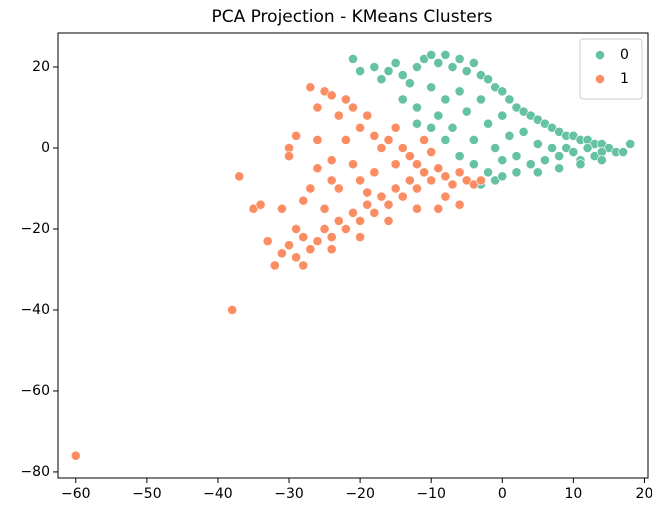  Describe the element at coordinates (41, 67) in the screenshot. I see `y-tick-label: 20` at that location.